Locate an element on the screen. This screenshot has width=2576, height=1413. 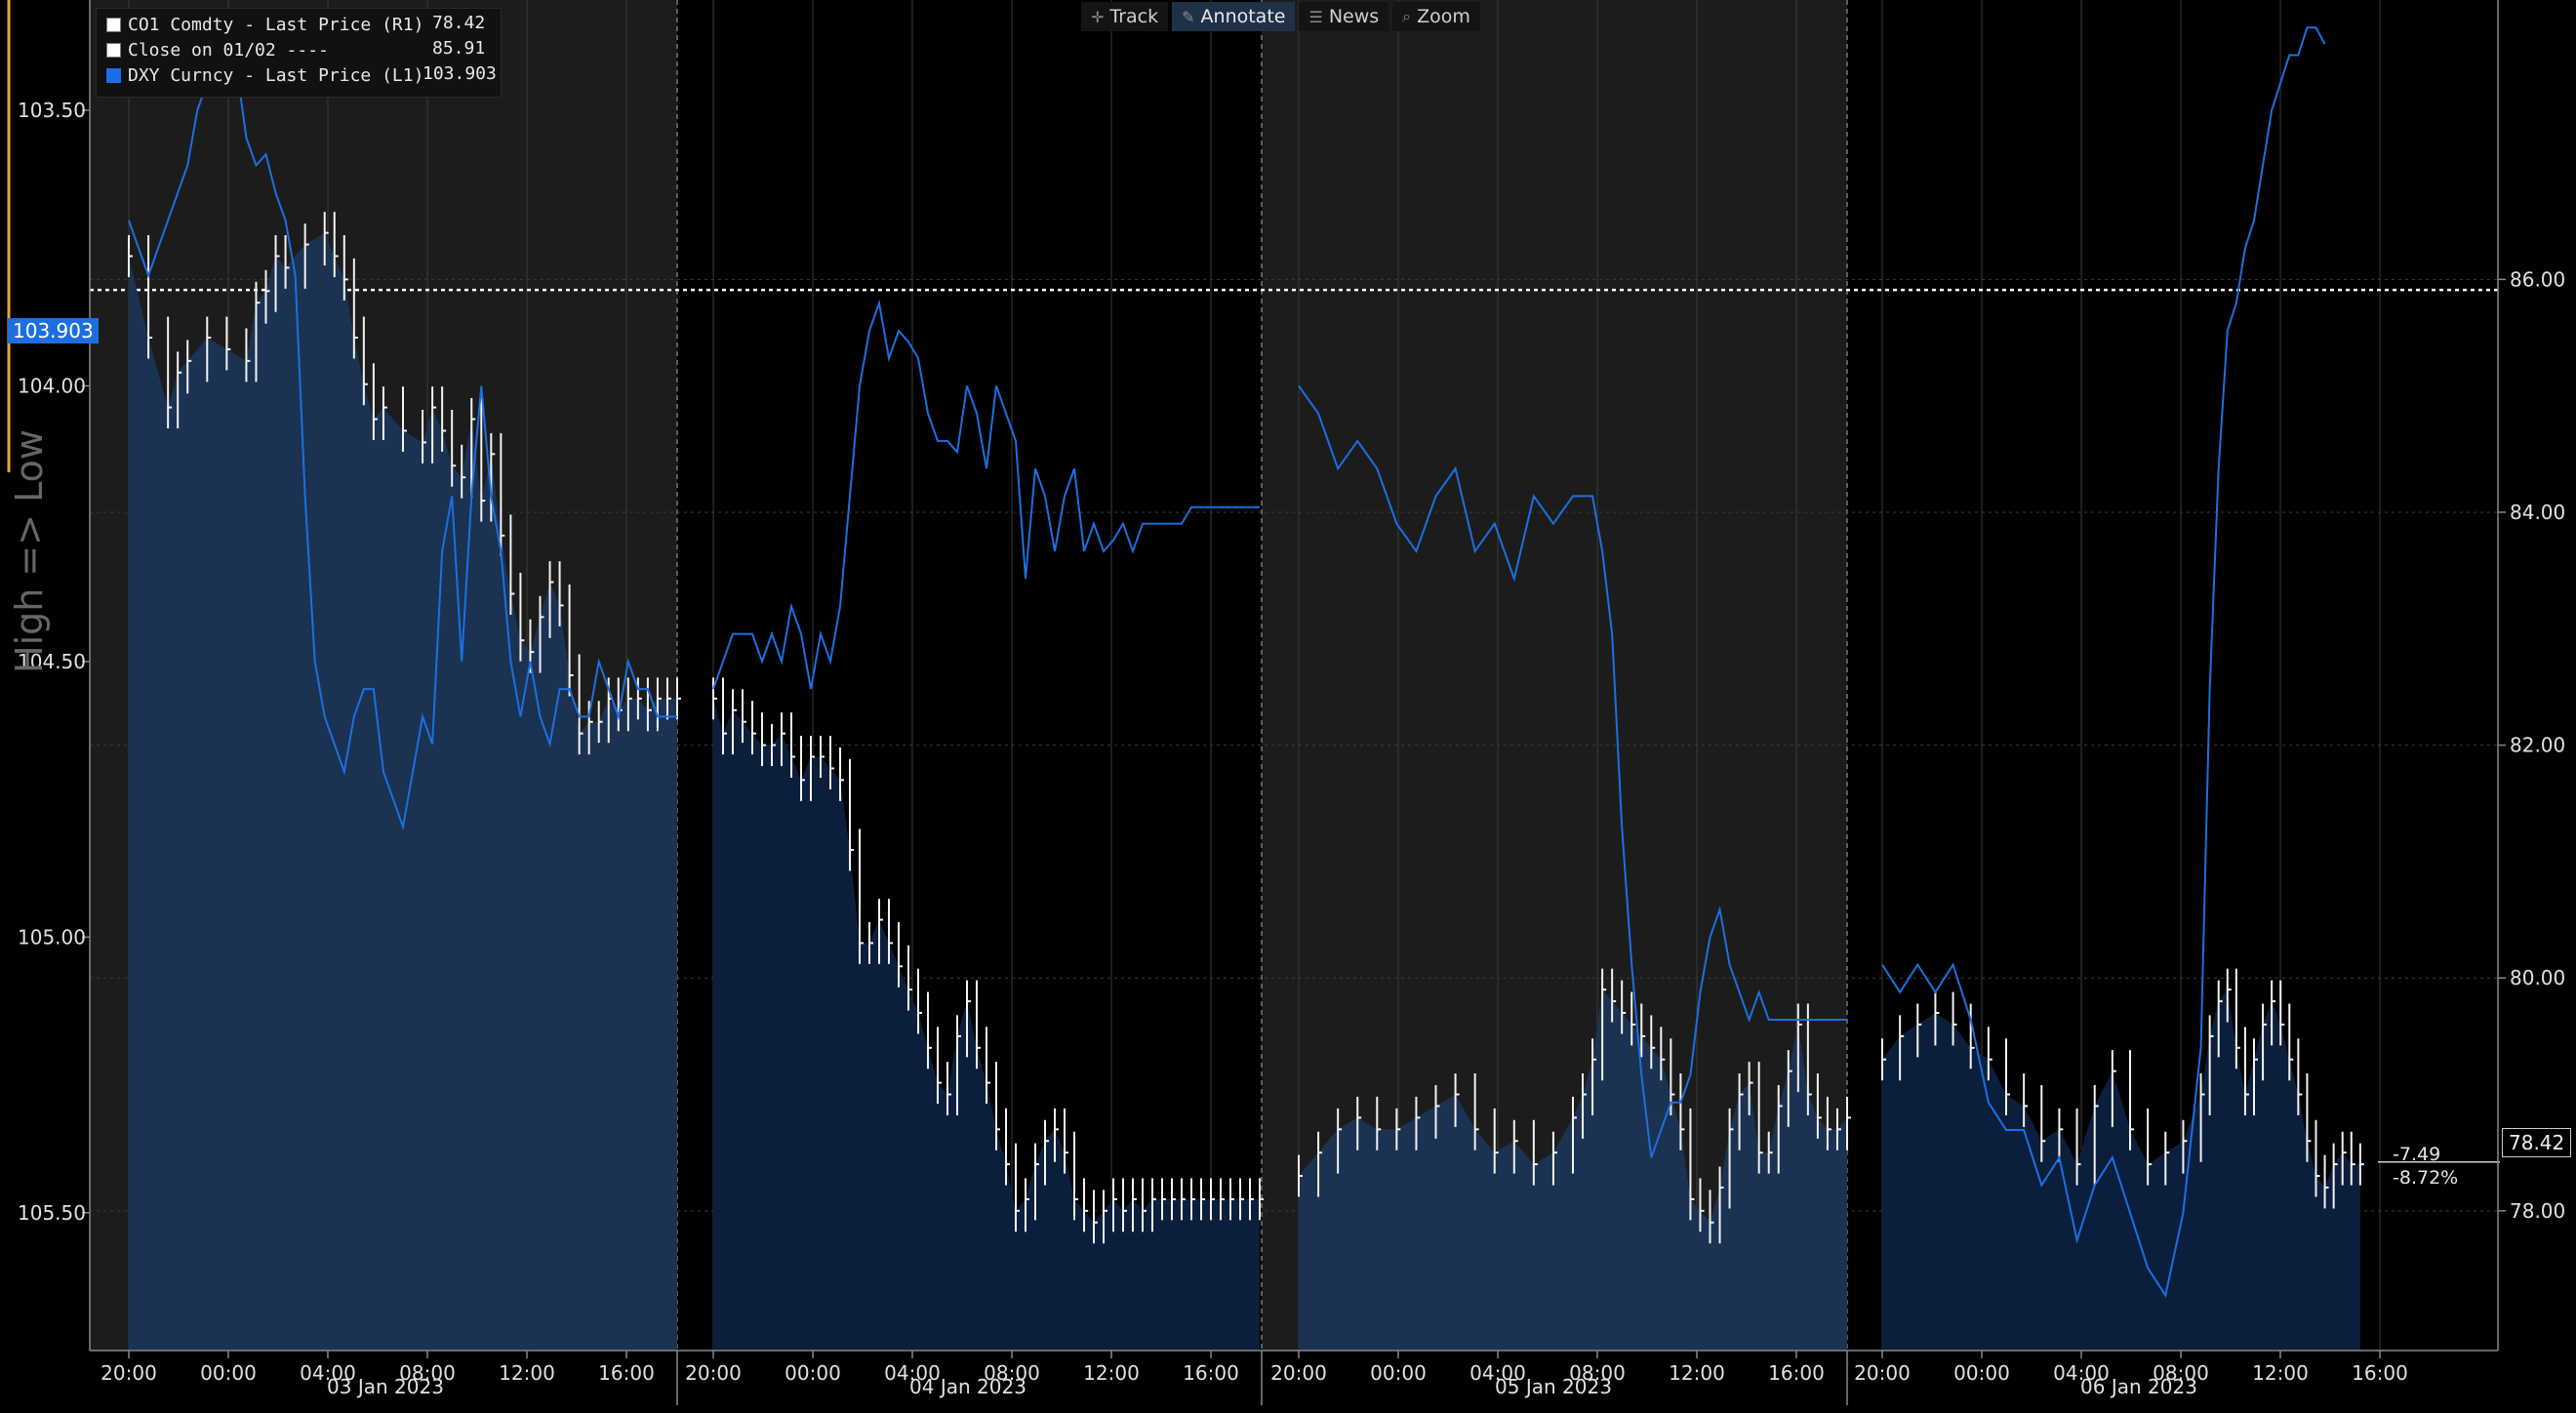
right-axis-tick-label: 80.00 is located at coordinates (2537, 977).